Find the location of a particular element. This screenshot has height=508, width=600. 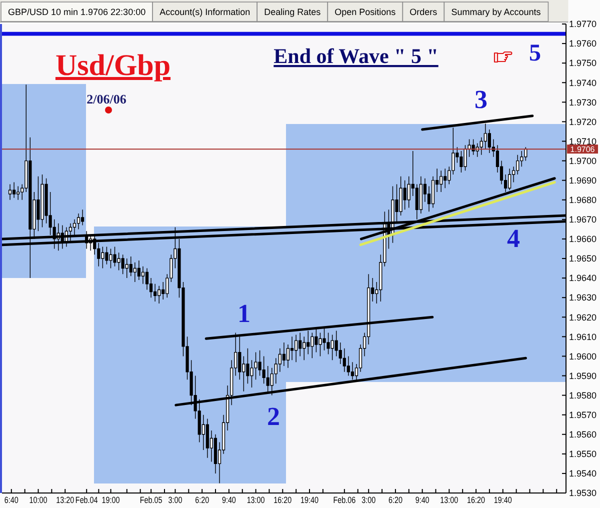

x-tick-label: 19:00 is located at coordinates (111, 500).